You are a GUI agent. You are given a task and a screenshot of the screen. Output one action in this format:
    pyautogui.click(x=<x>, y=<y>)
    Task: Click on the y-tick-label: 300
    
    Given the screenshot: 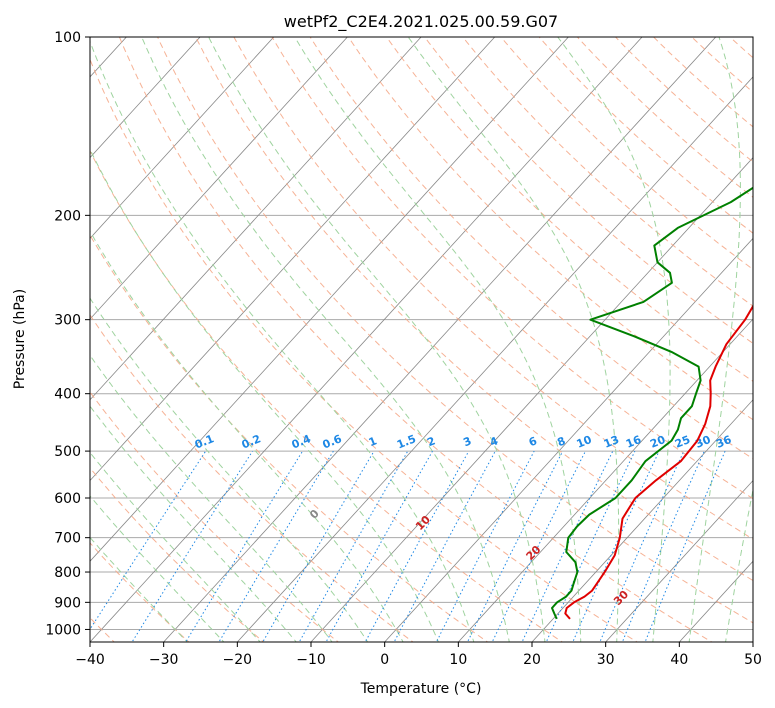 What is the action you would take?
    pyautogui.click(x=67, y=321)
    